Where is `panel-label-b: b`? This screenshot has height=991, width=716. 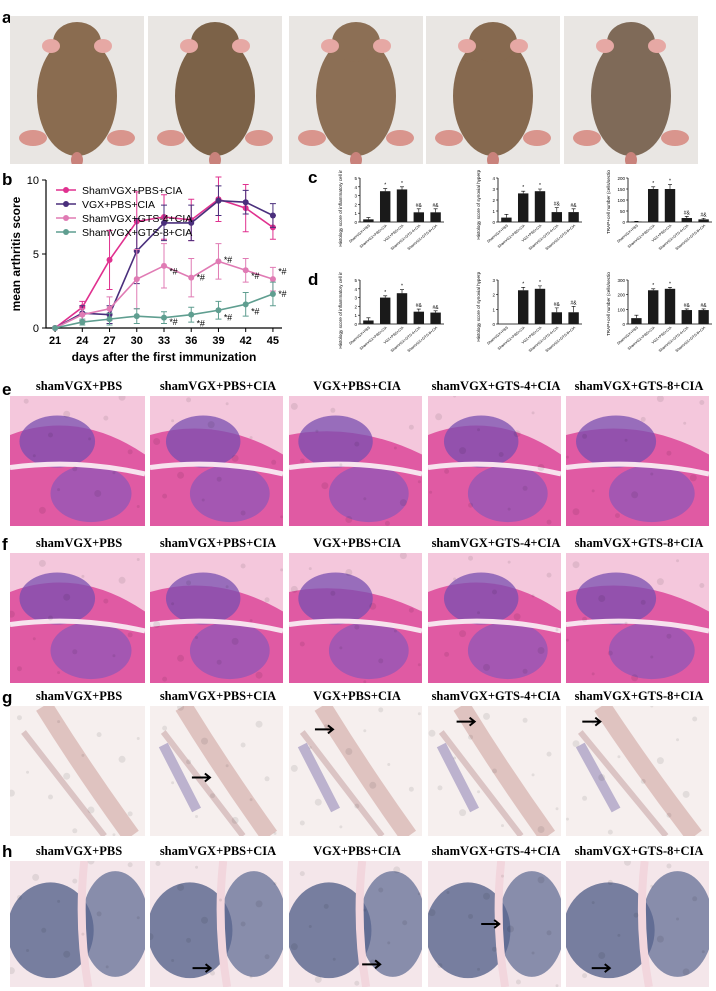
panel-label-b: b is located at coordinates (7, 179).